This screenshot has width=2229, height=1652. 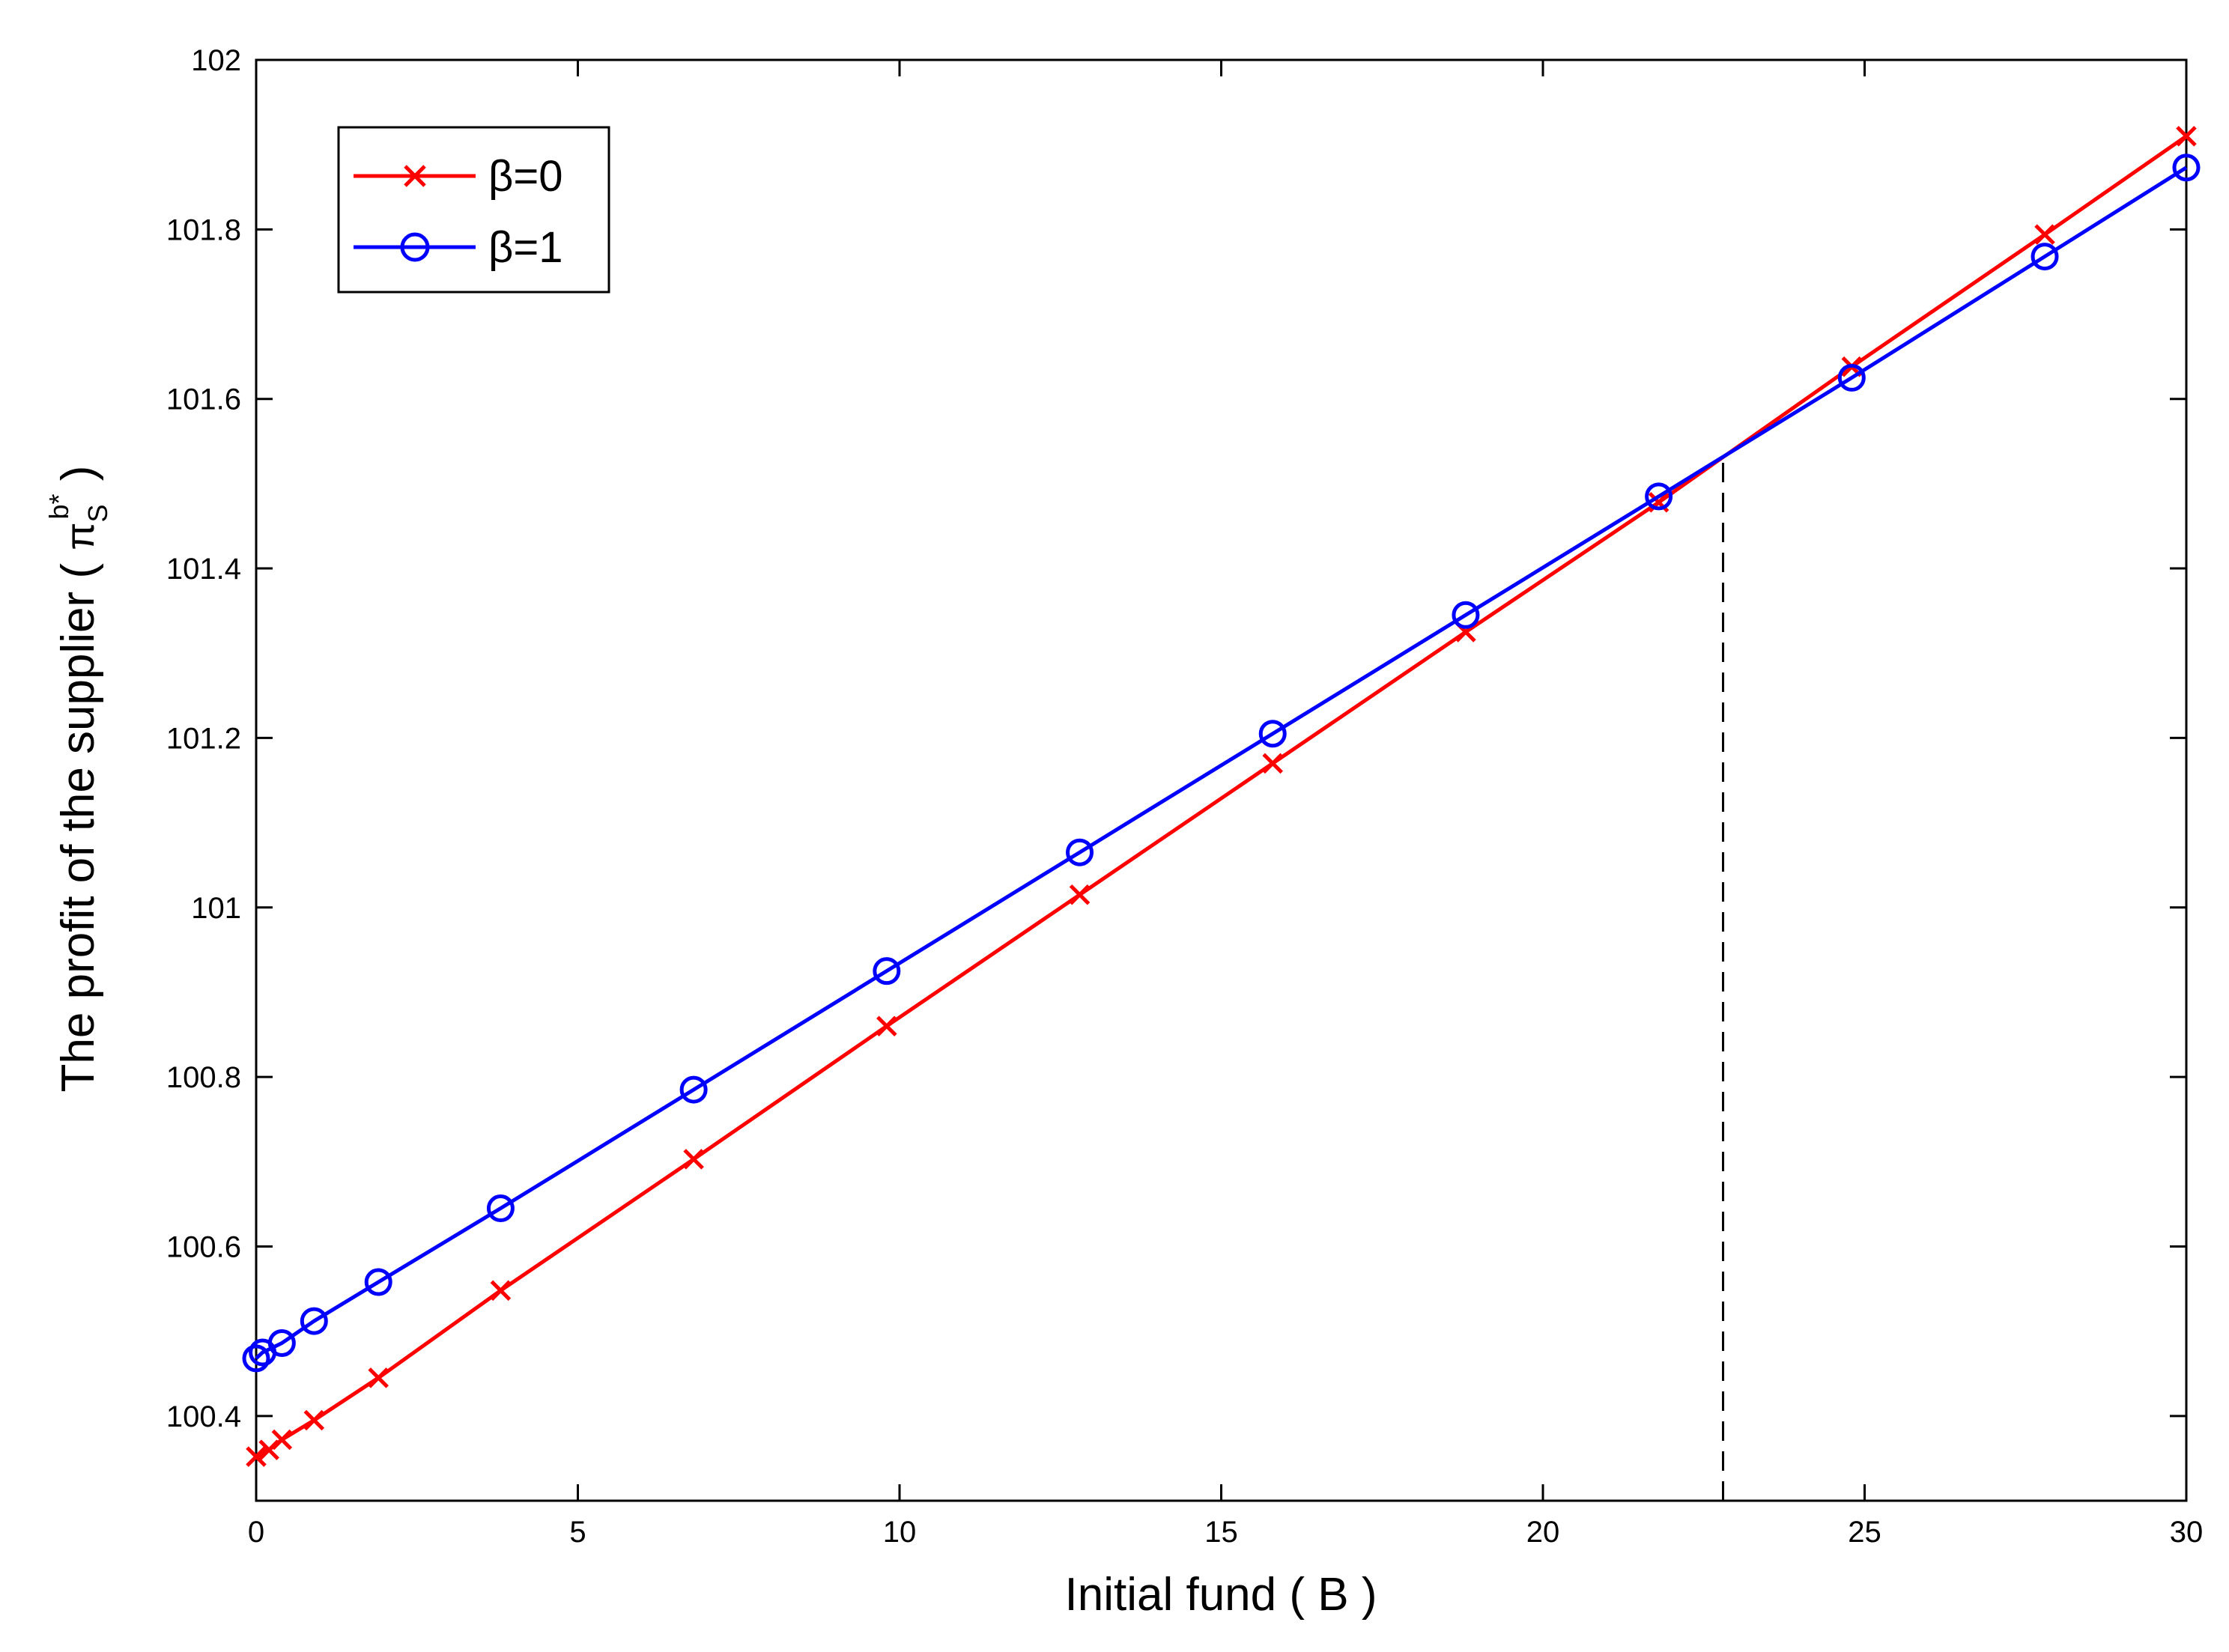 What do you see at coordinates (525, 248) in the screenshot?
I see `legend-label-beta-1: β=1` at bounding box center [525, 248].